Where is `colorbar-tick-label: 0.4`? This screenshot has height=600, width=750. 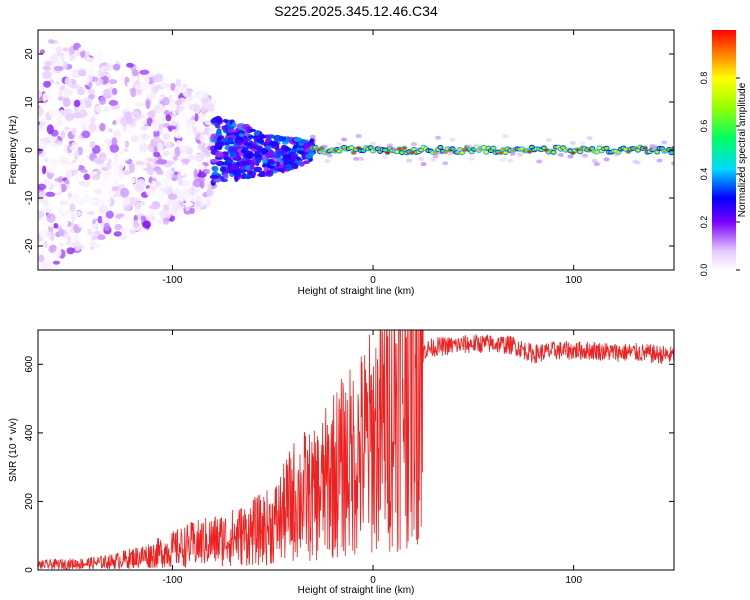 colorbar-tick-label: 0.4 is located at coordinates (704, 174).